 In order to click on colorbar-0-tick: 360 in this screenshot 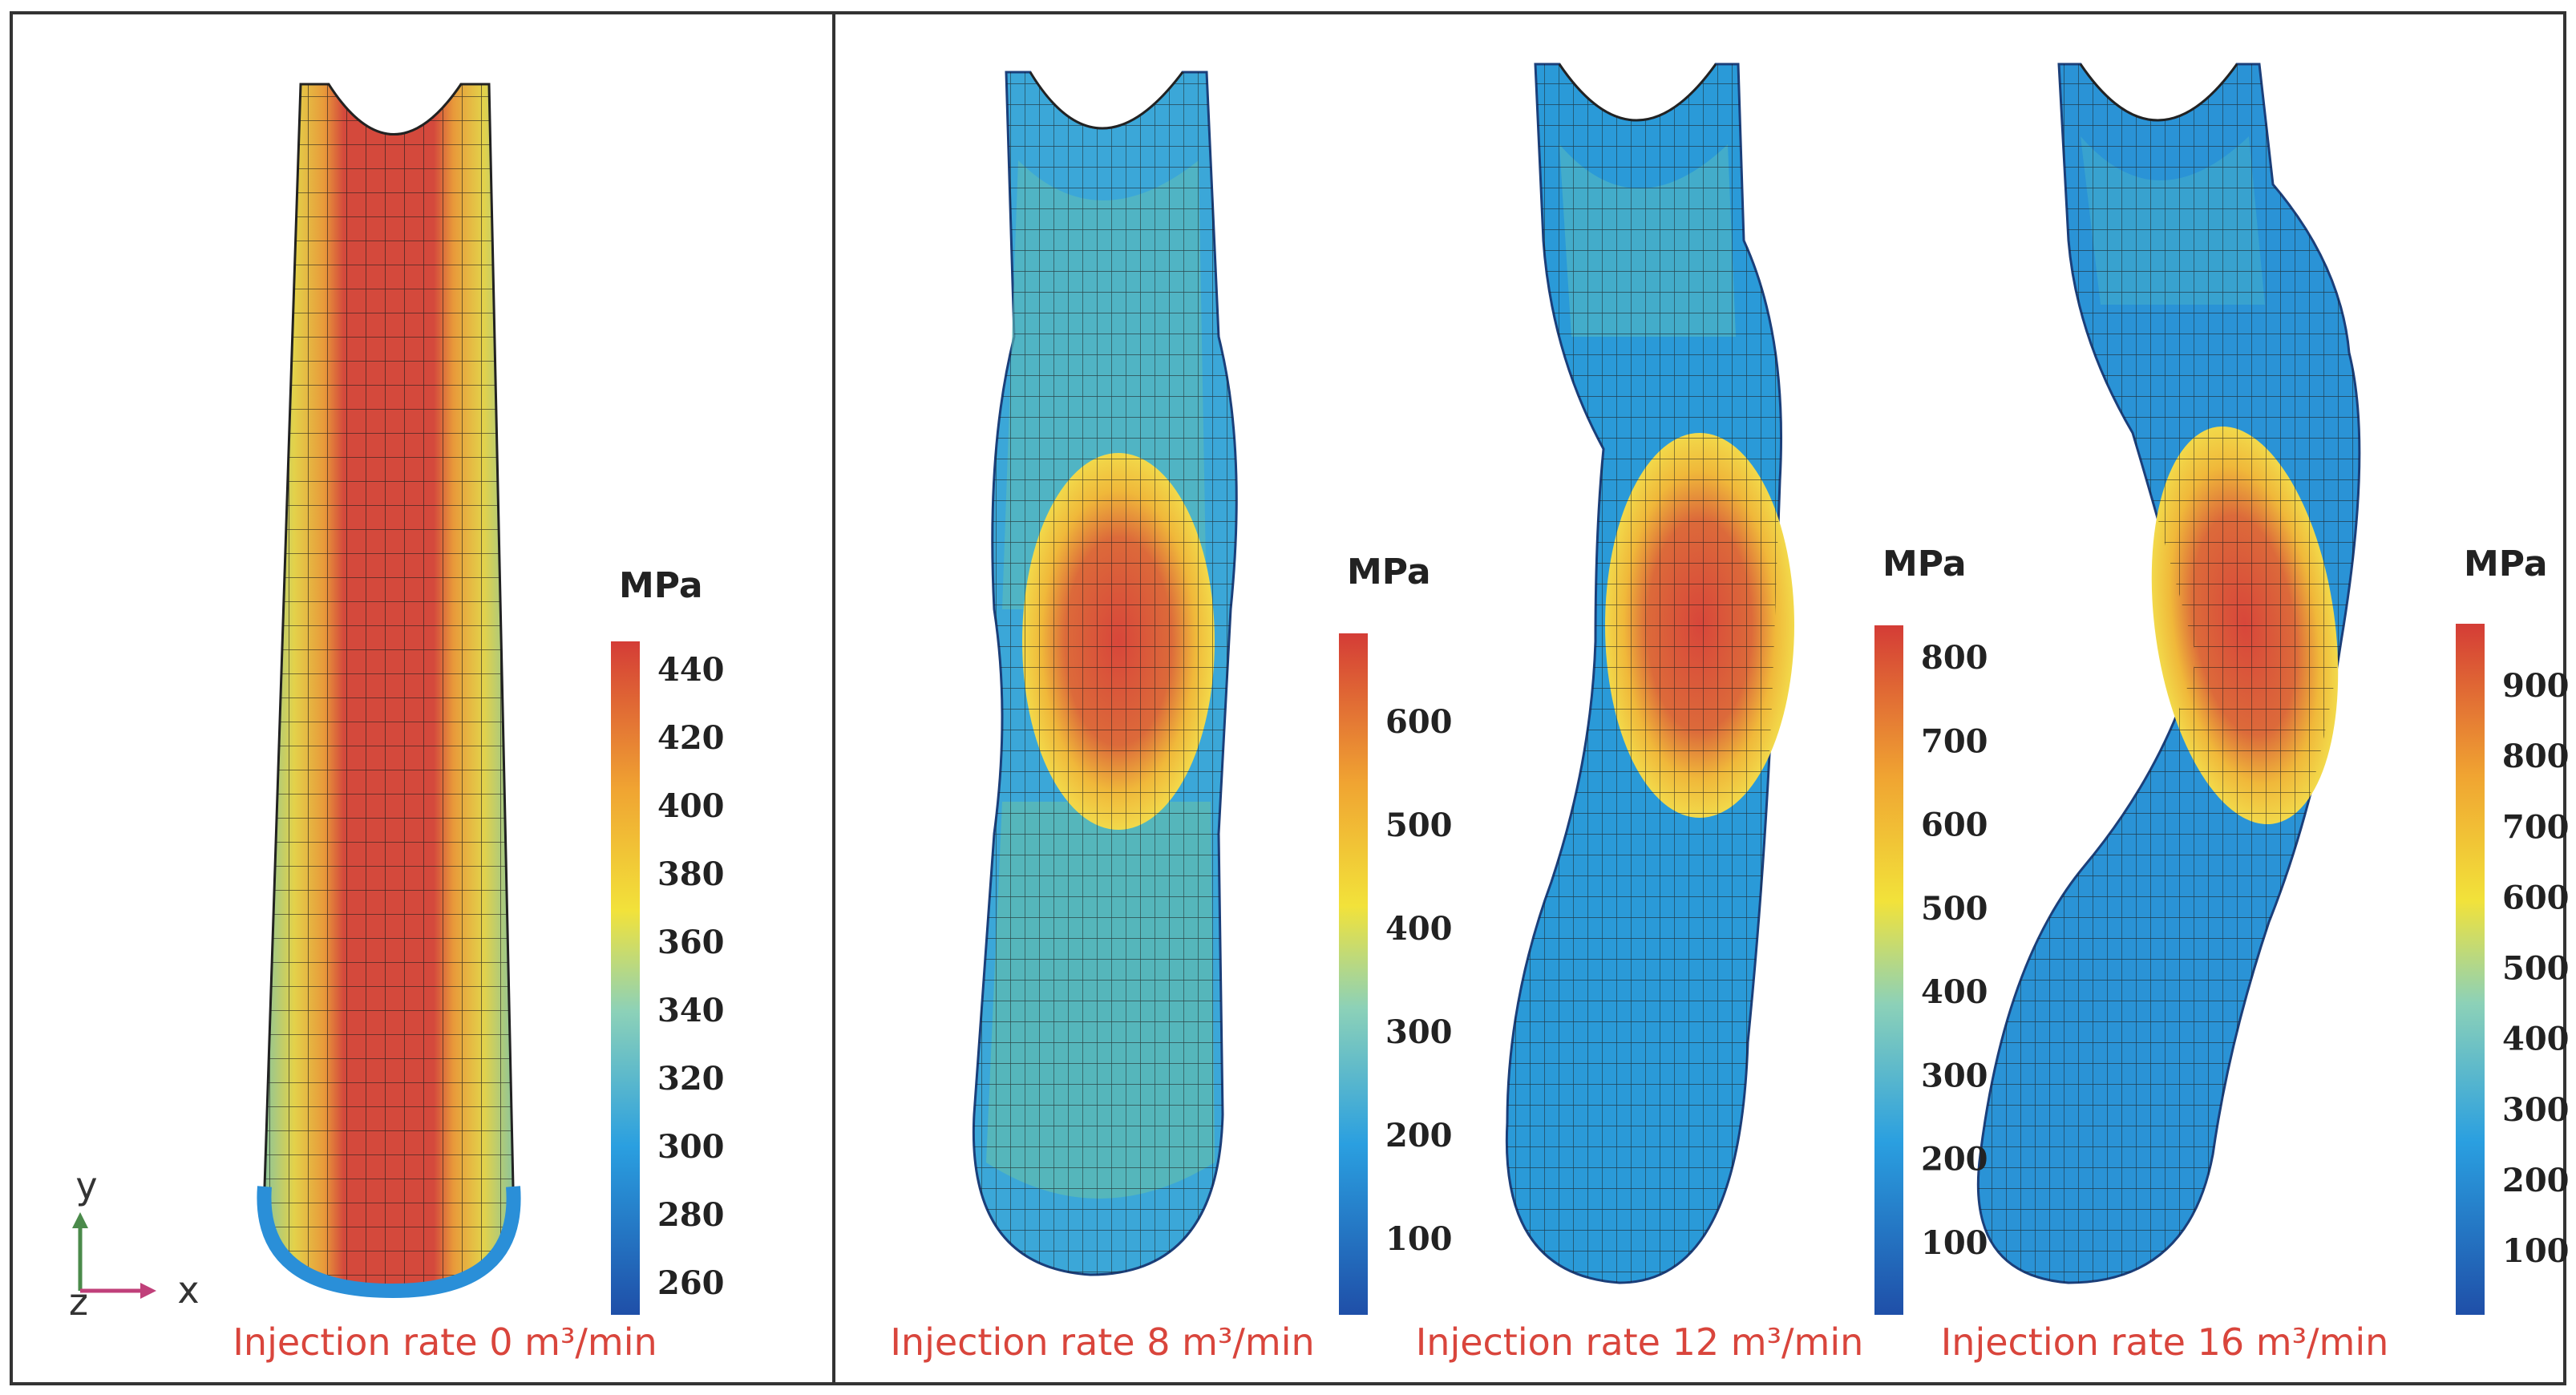, I will do `click(691, 942)`.